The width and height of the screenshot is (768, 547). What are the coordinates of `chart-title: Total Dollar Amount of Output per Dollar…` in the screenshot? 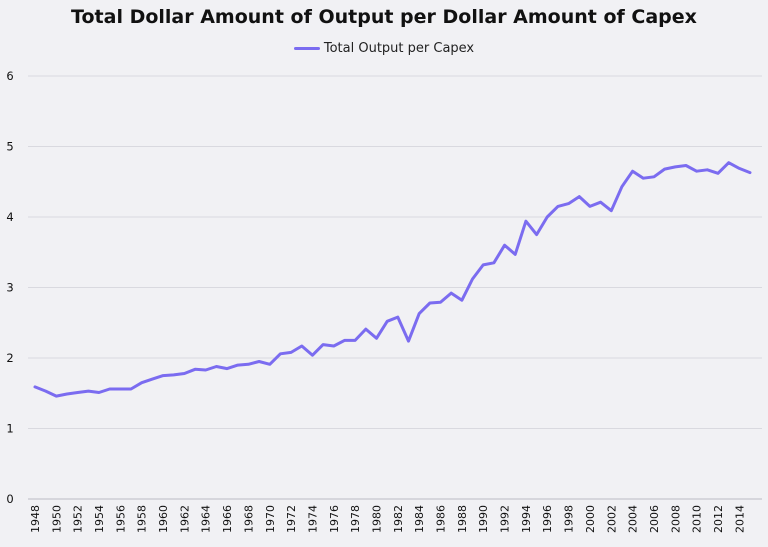 It's located at (384, 17).